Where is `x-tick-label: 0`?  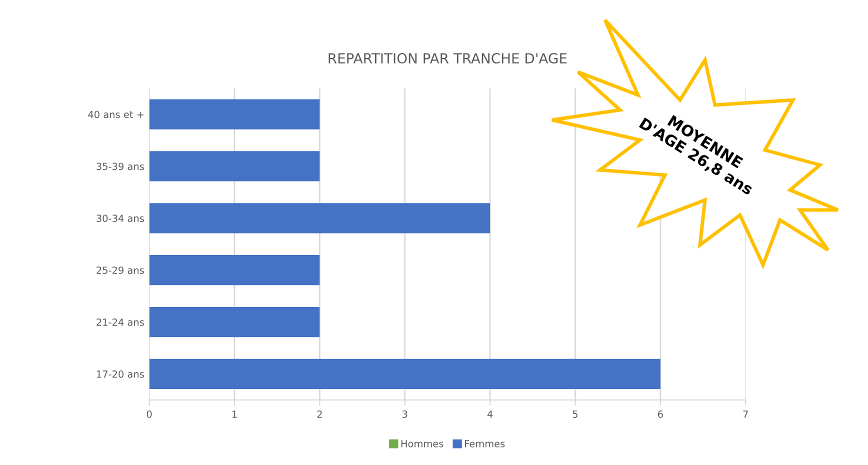 x-tick-label: 0 is located at coordinates (149, 414).